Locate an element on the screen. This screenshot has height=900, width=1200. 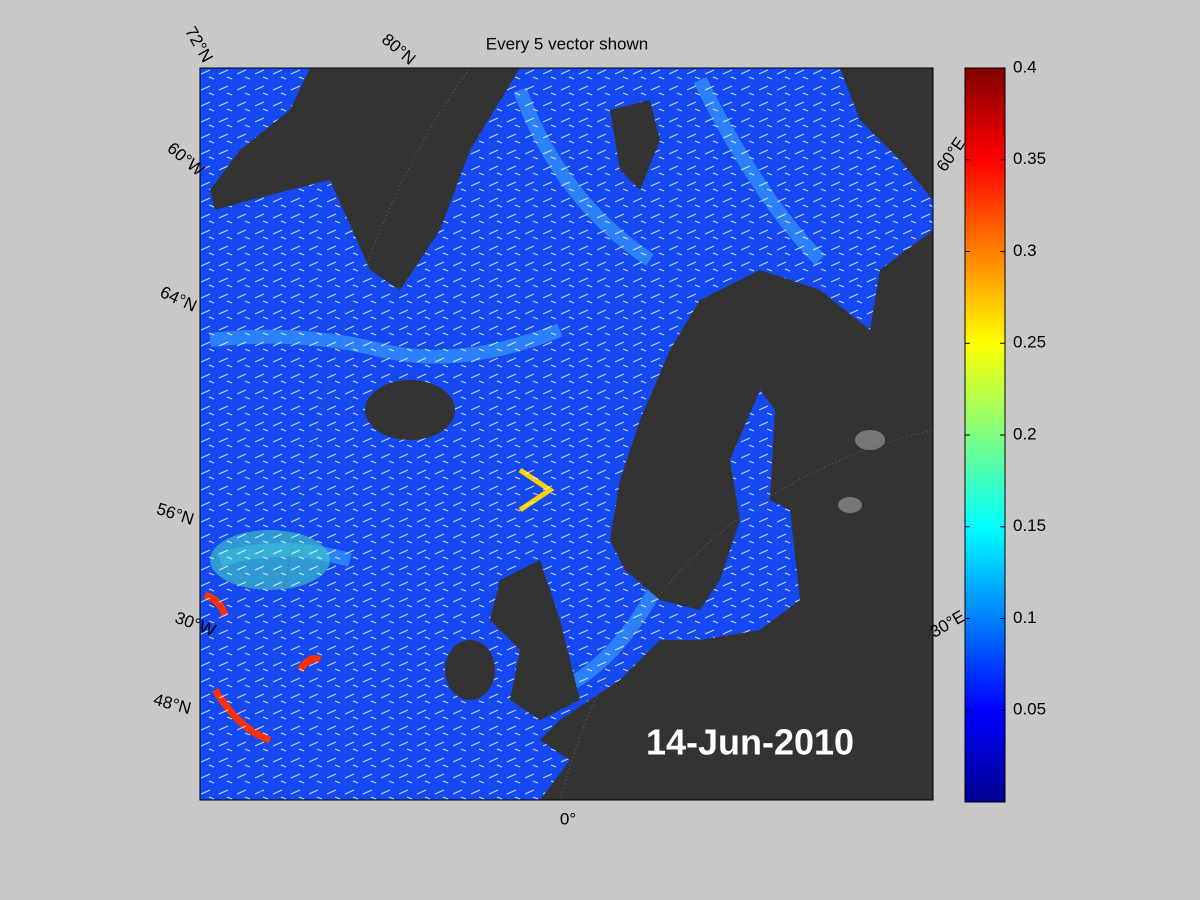
graticule-label: 48°N is located at coordinates (172, 704).